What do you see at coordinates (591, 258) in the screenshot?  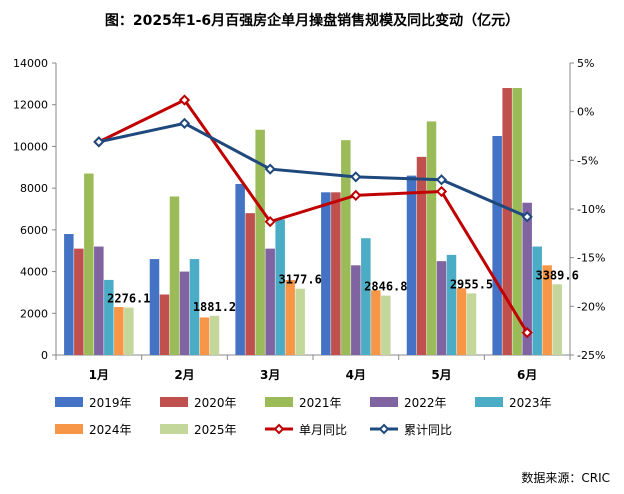 I see `y-right-tick-label: -15%` at bounding box center [591, 258].